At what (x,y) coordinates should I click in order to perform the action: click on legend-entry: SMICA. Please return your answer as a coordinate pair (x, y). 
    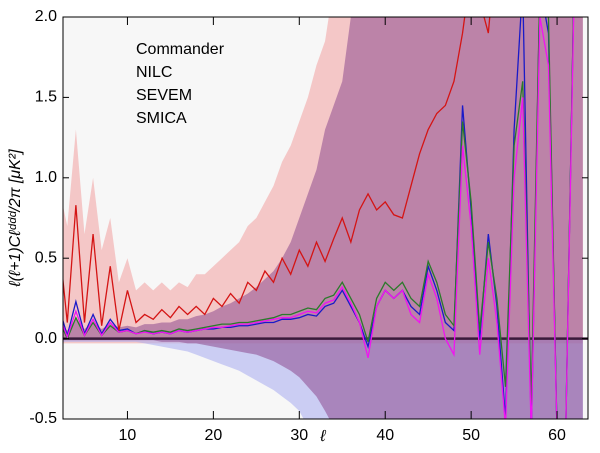
    Looking at the image, I should click on (161, 118).